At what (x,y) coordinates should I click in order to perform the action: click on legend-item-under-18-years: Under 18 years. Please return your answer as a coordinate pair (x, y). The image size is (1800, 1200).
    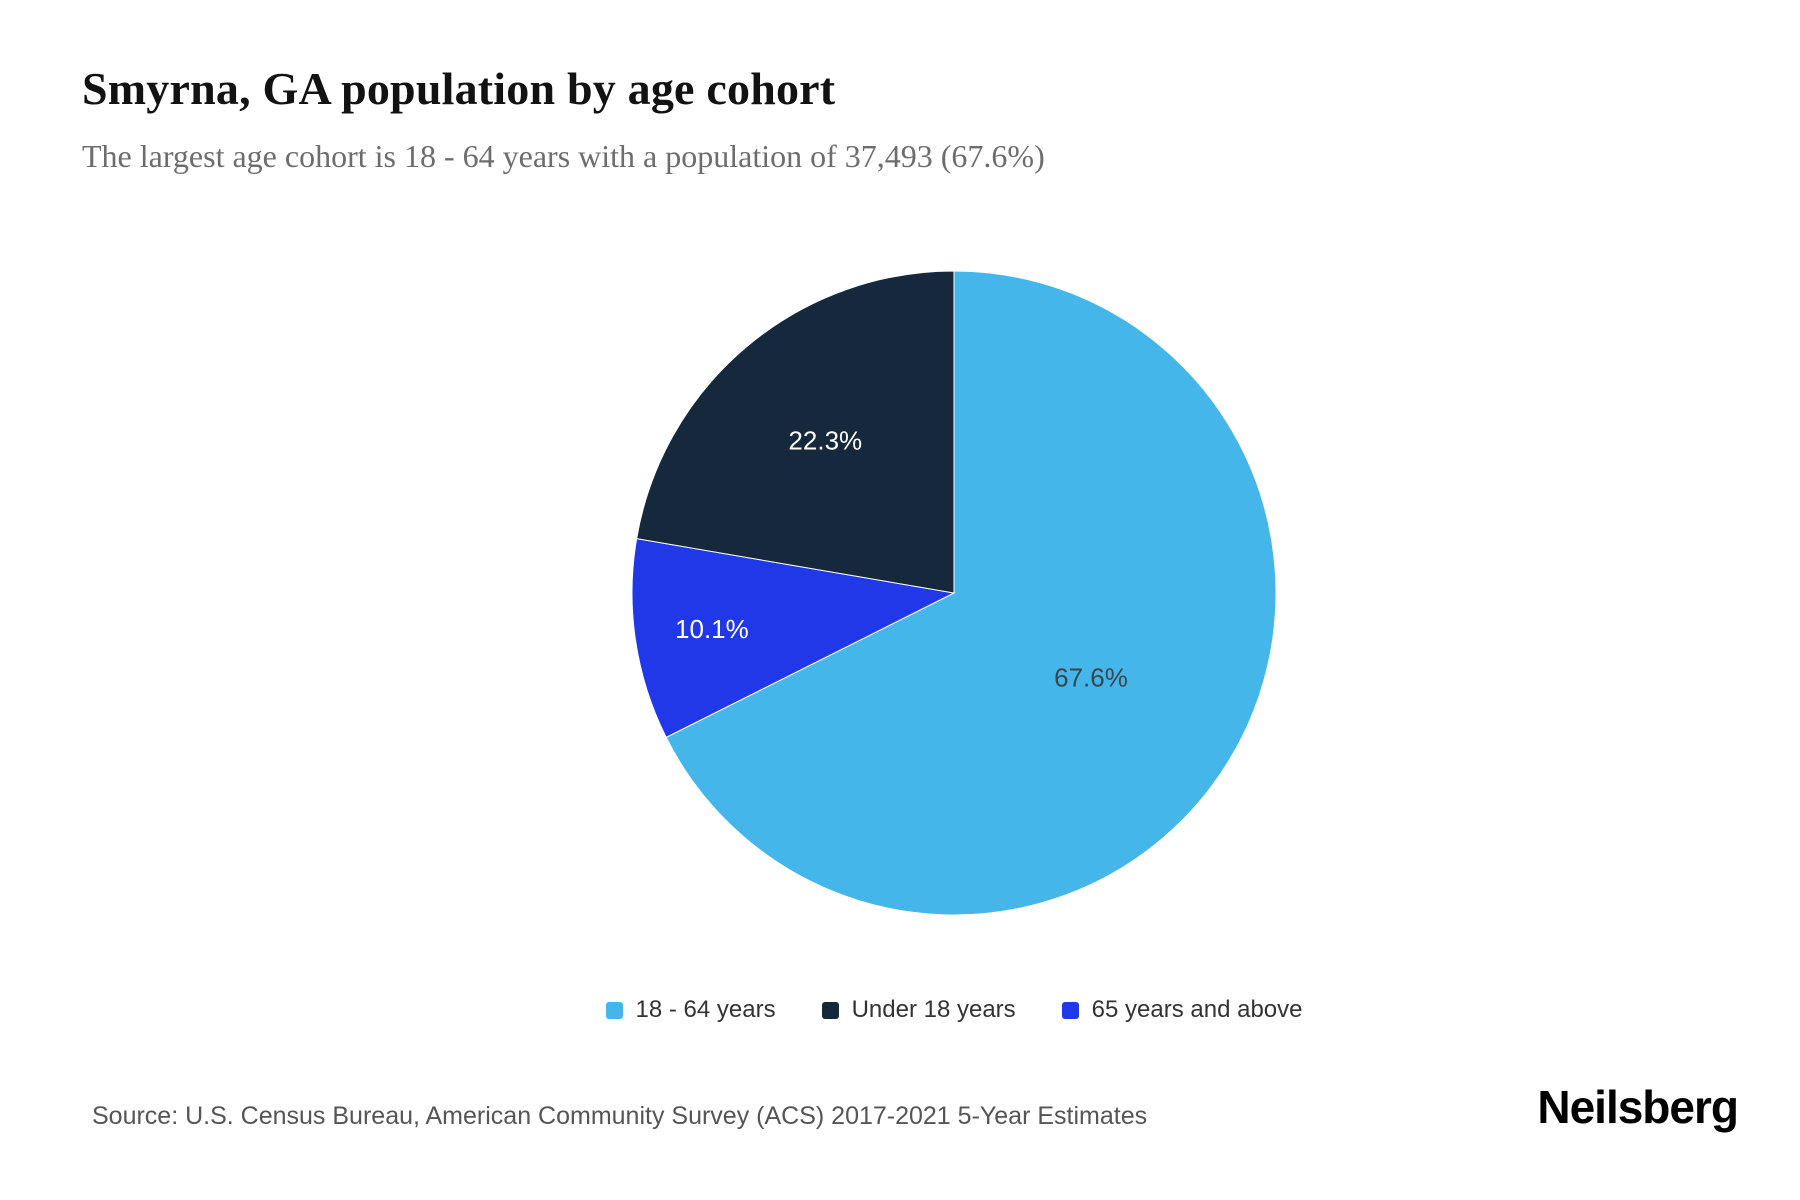
    Looking at the image, I should click on (918, 1010).